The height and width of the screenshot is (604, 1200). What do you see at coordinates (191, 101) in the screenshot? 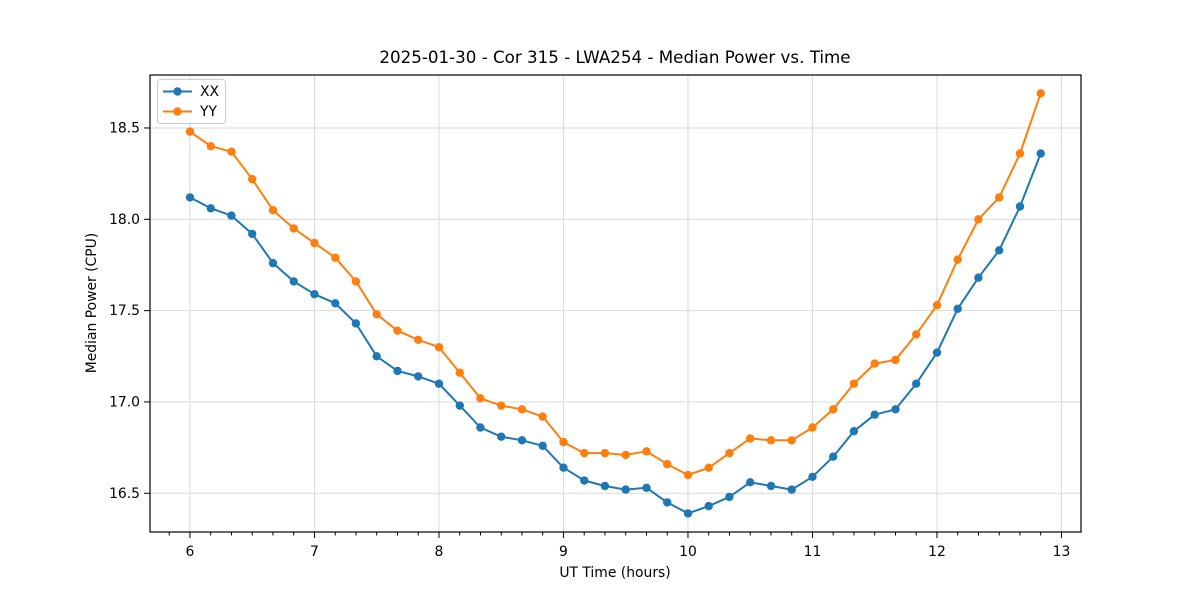
I see `legend: XX YY` at bounding box center [191, 101].